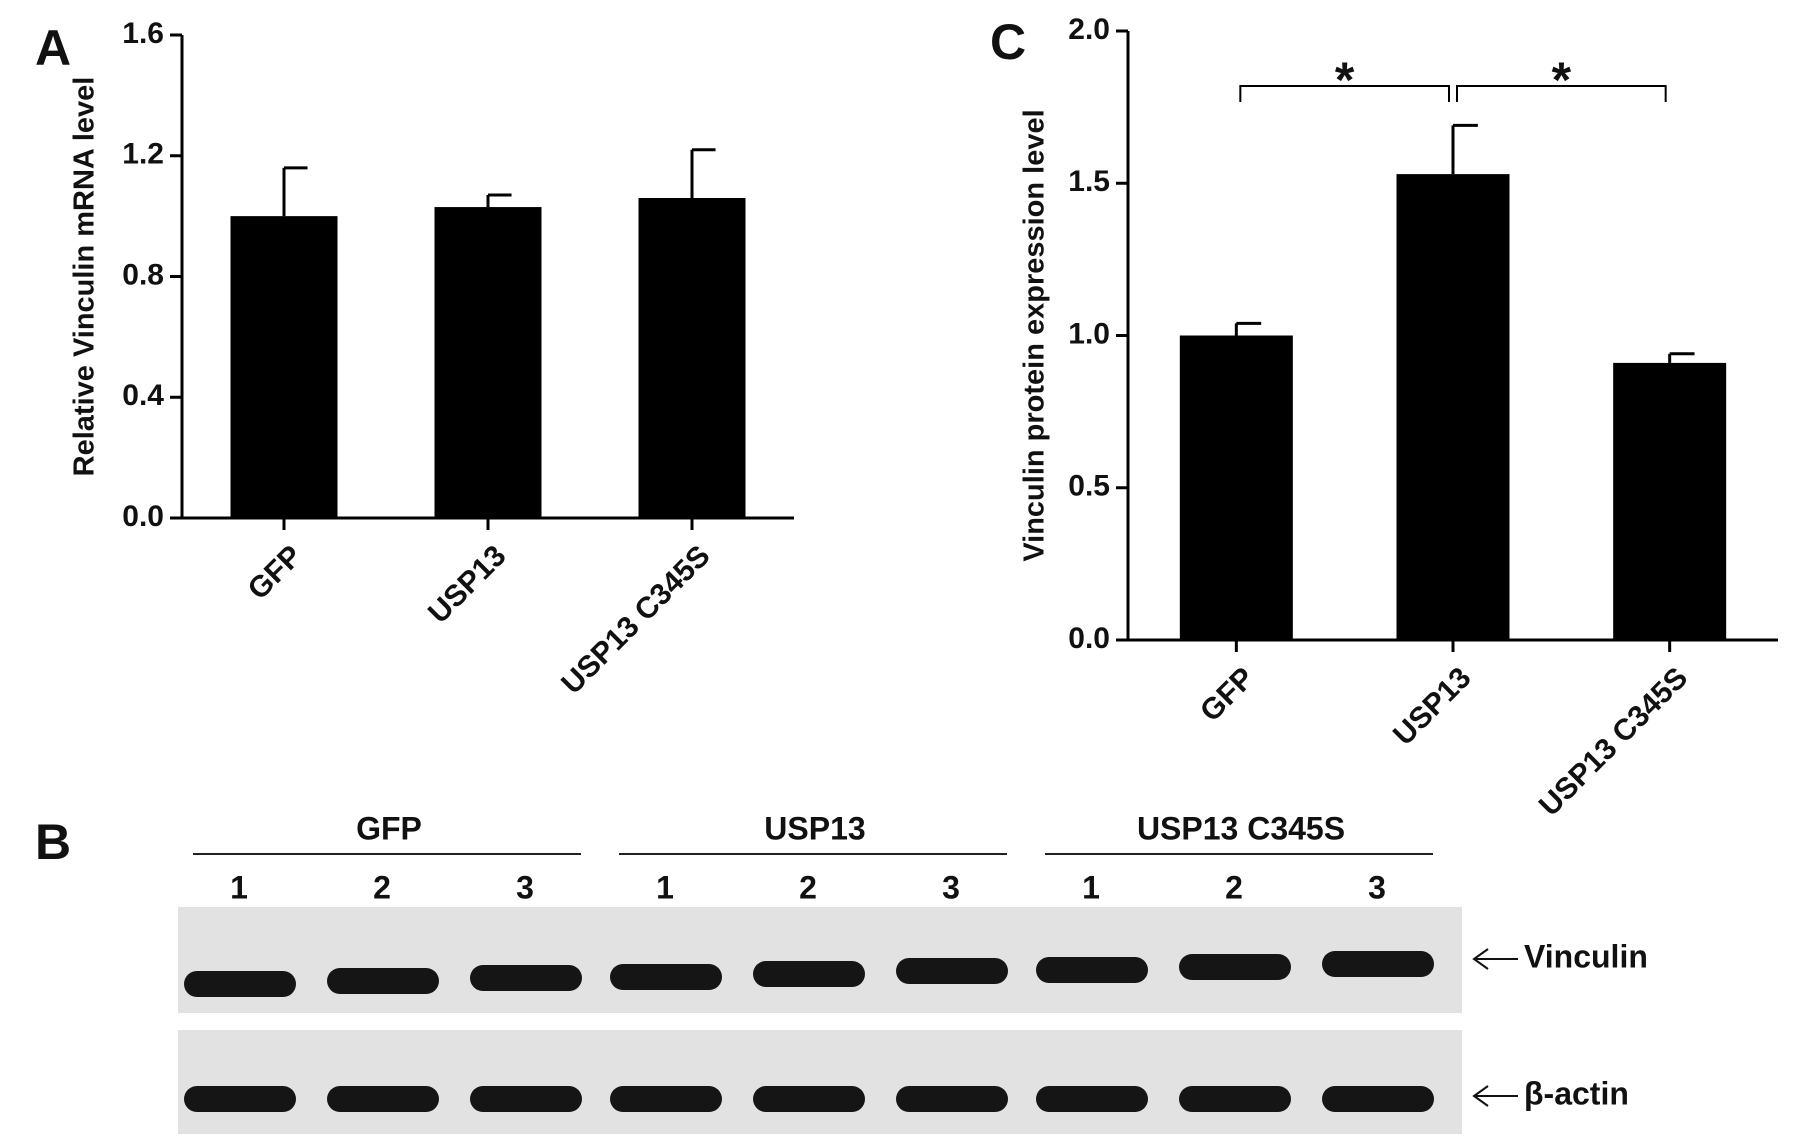 The width and height of the screenshot is (1795, 1143). Describe the element at coordinates (820, 1082) in the screenshot. I see `blot-membrane` at that location.